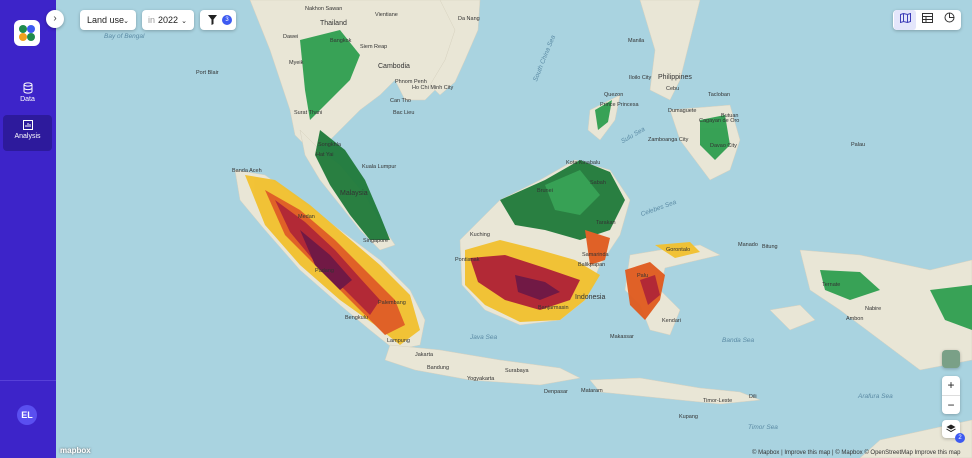 The height and width of the screenshot is (458, 972). What do you see at coordinates (951, 405) in the screenshot?
I see `zoom-out-button: −` at bounding box center [951, 405].